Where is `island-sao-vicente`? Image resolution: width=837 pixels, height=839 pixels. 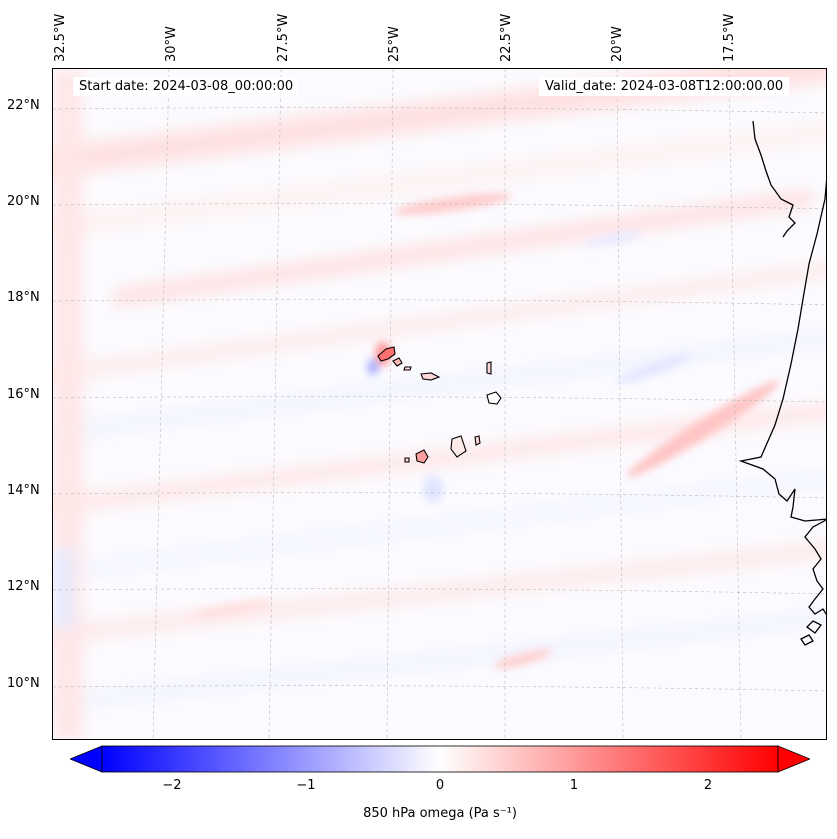 island-sao-vicente is located at coordinates (397, 362).